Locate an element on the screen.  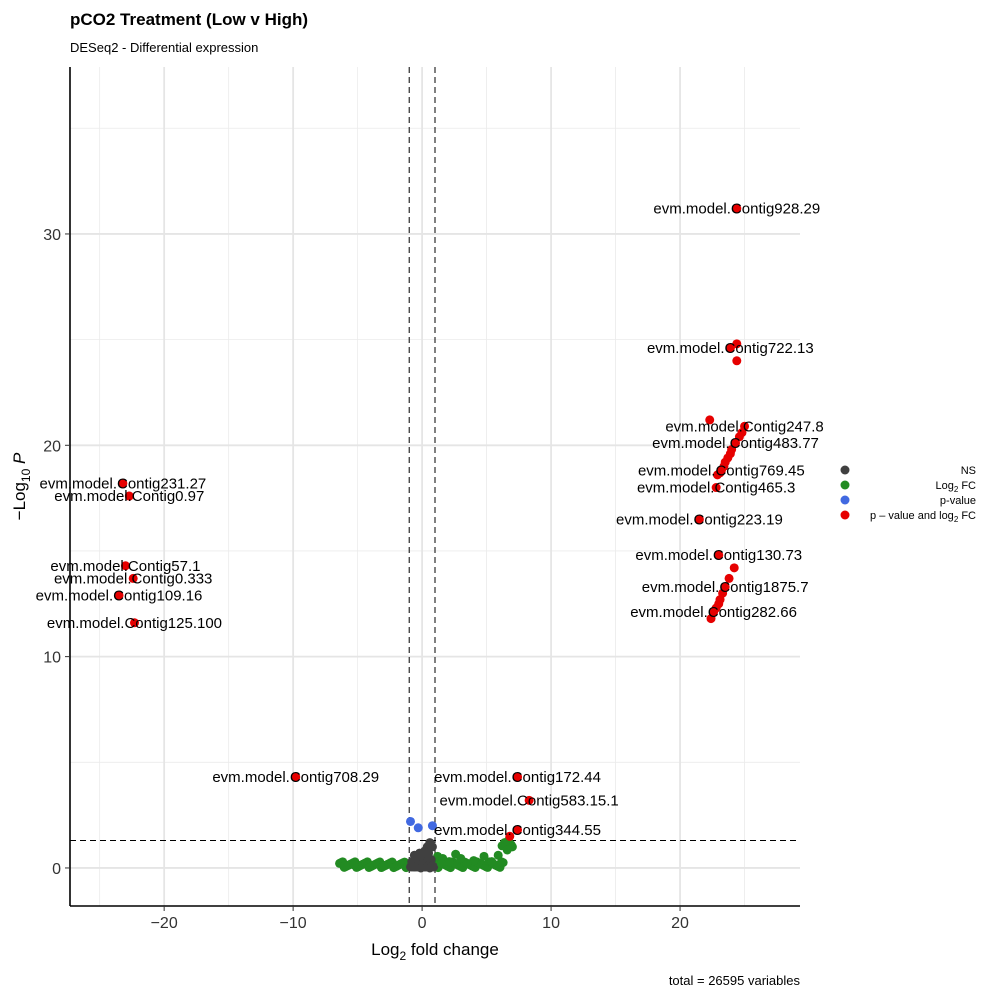
gene-label: evm.model.Contig1875.7 is located at coordinates (725, 587).